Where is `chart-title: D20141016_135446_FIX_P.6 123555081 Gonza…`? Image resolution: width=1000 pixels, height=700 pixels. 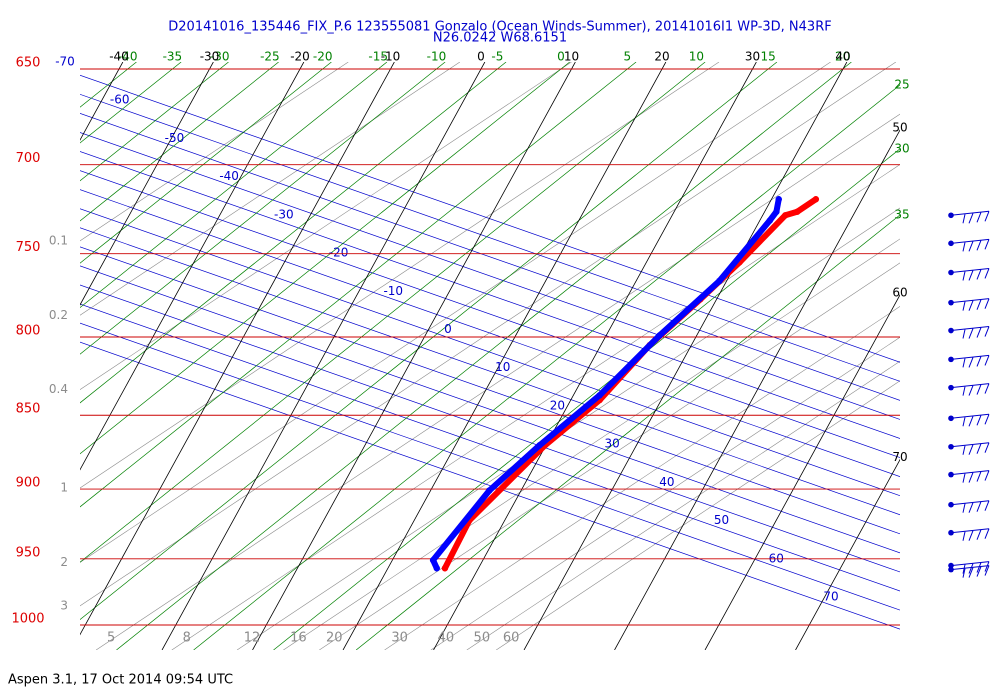 chart-title: D20141016_135446_FIX_P.6 123555081 Gonza… is located at coordinates (499, 27).